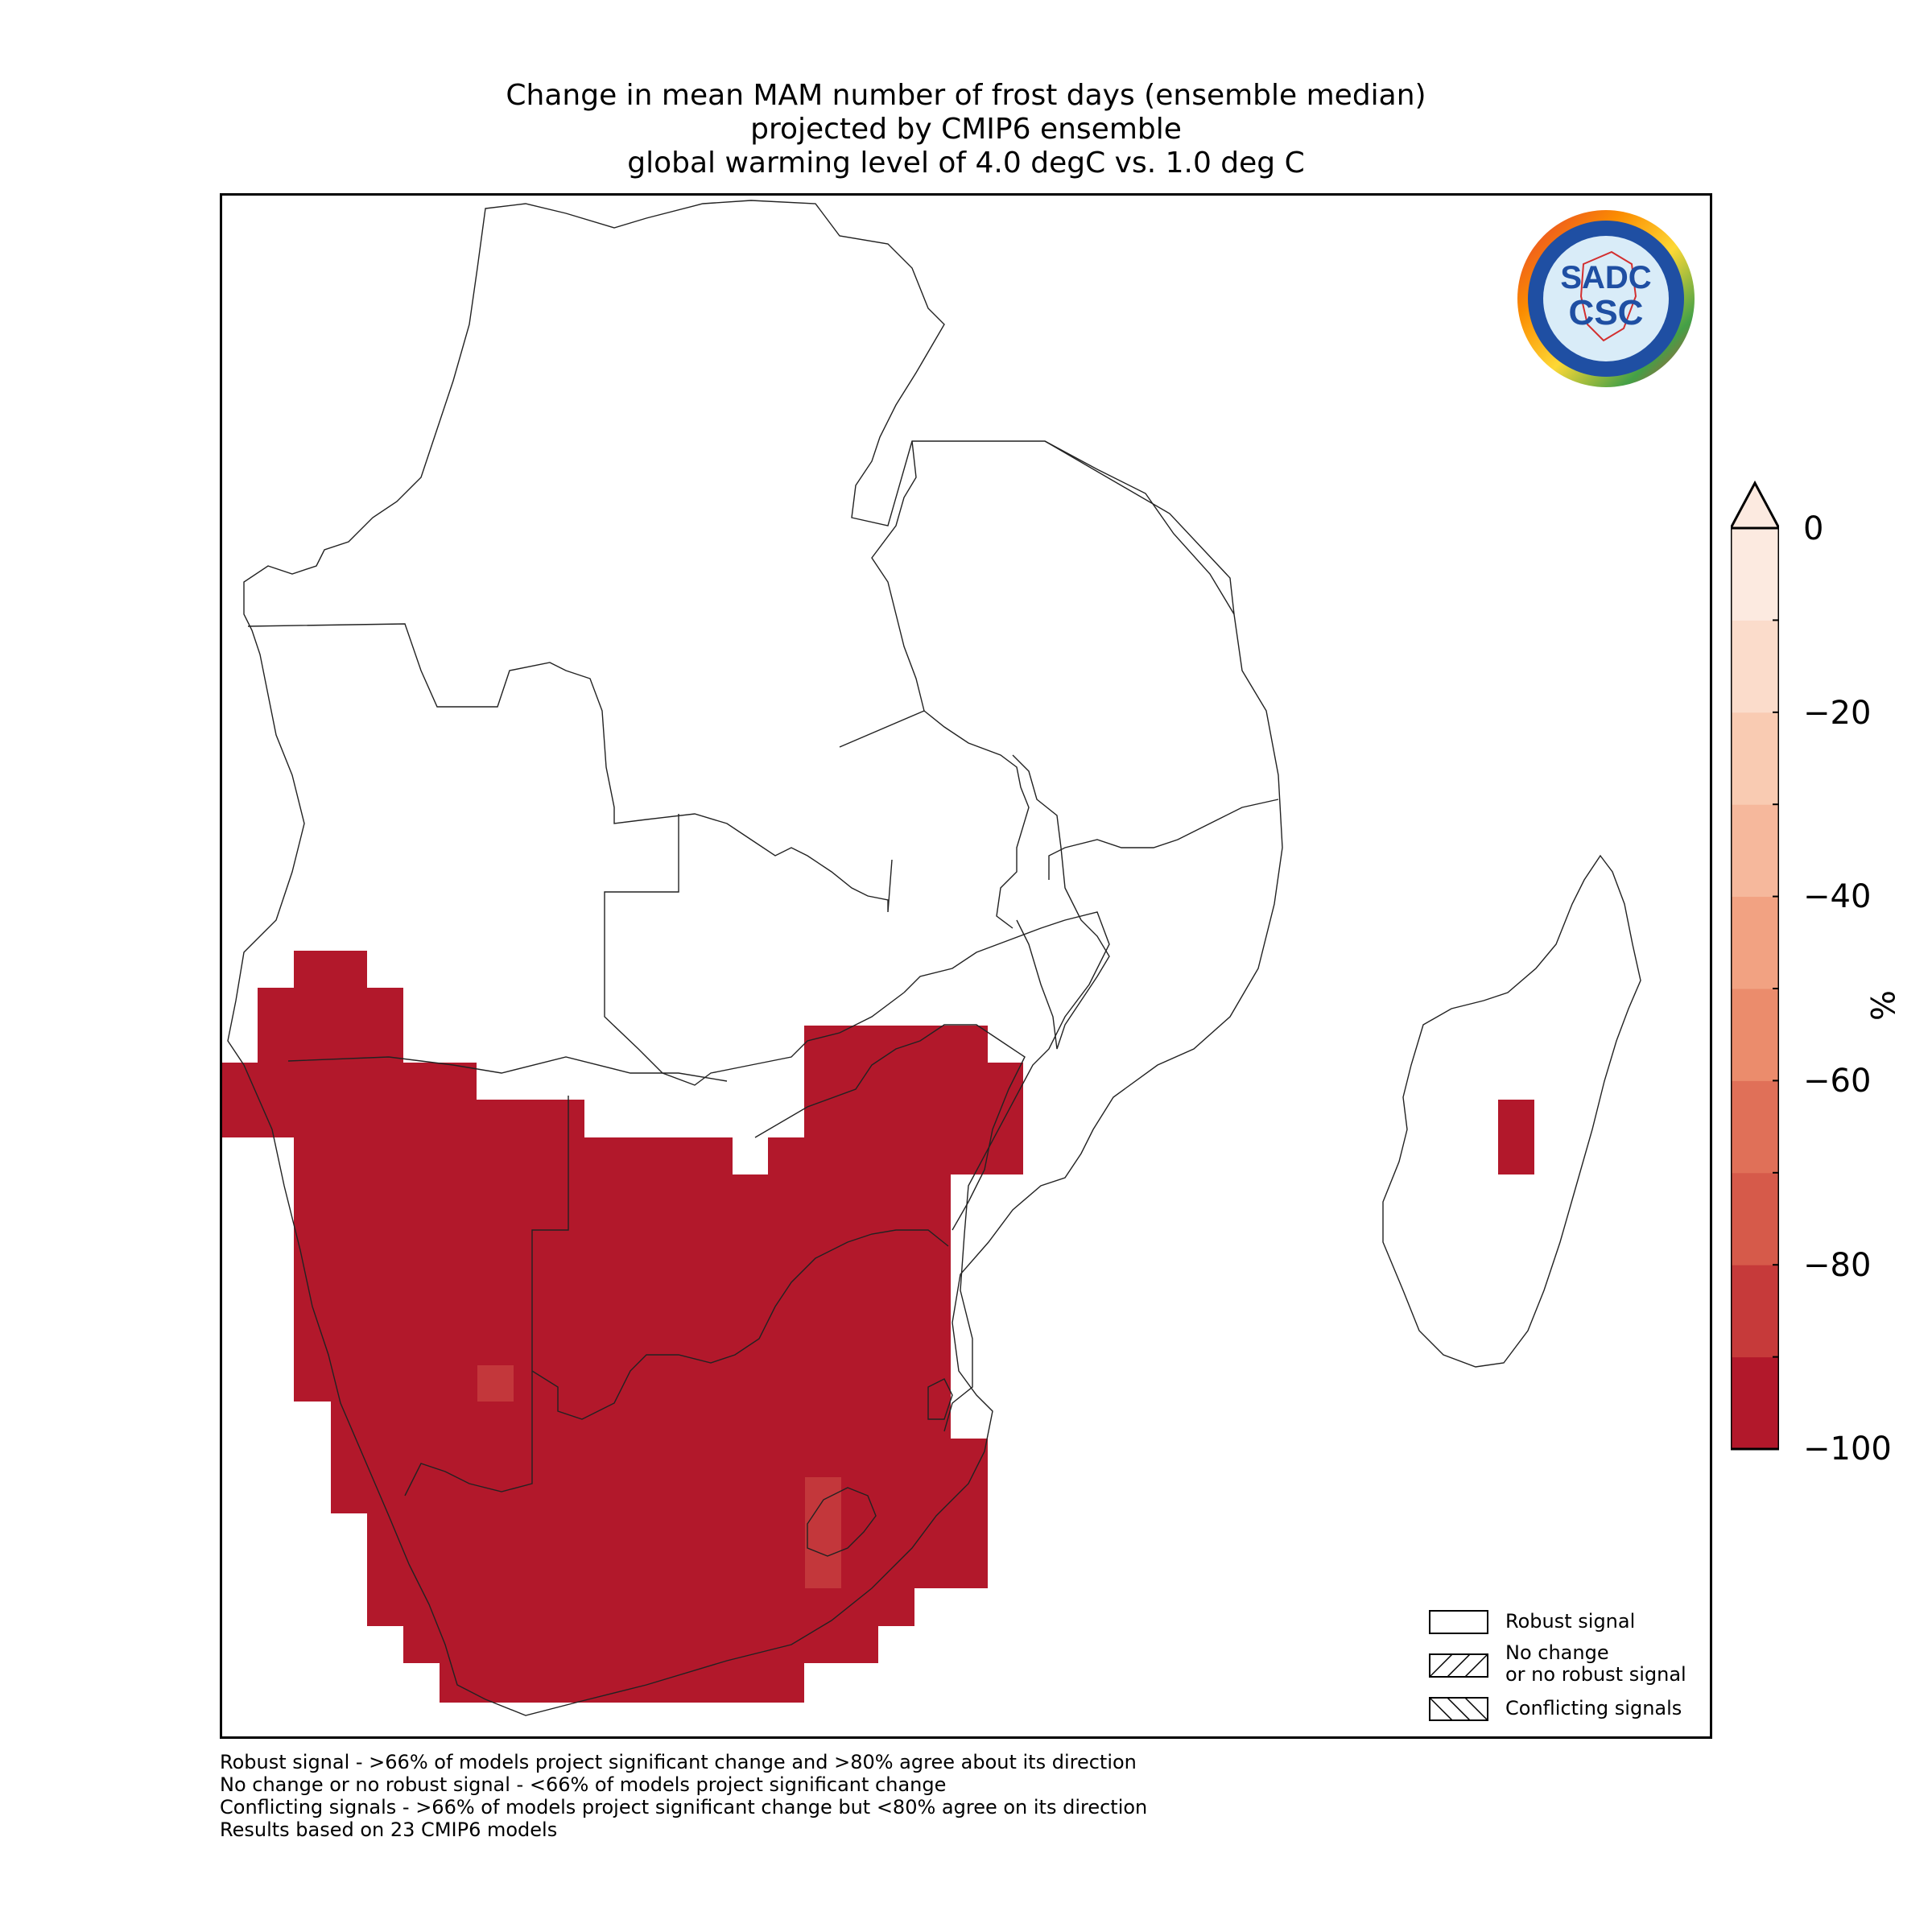 This screenshot has height=1932, width=1932. I want to click on colorbar-unit: %, so click(1881, 1006).